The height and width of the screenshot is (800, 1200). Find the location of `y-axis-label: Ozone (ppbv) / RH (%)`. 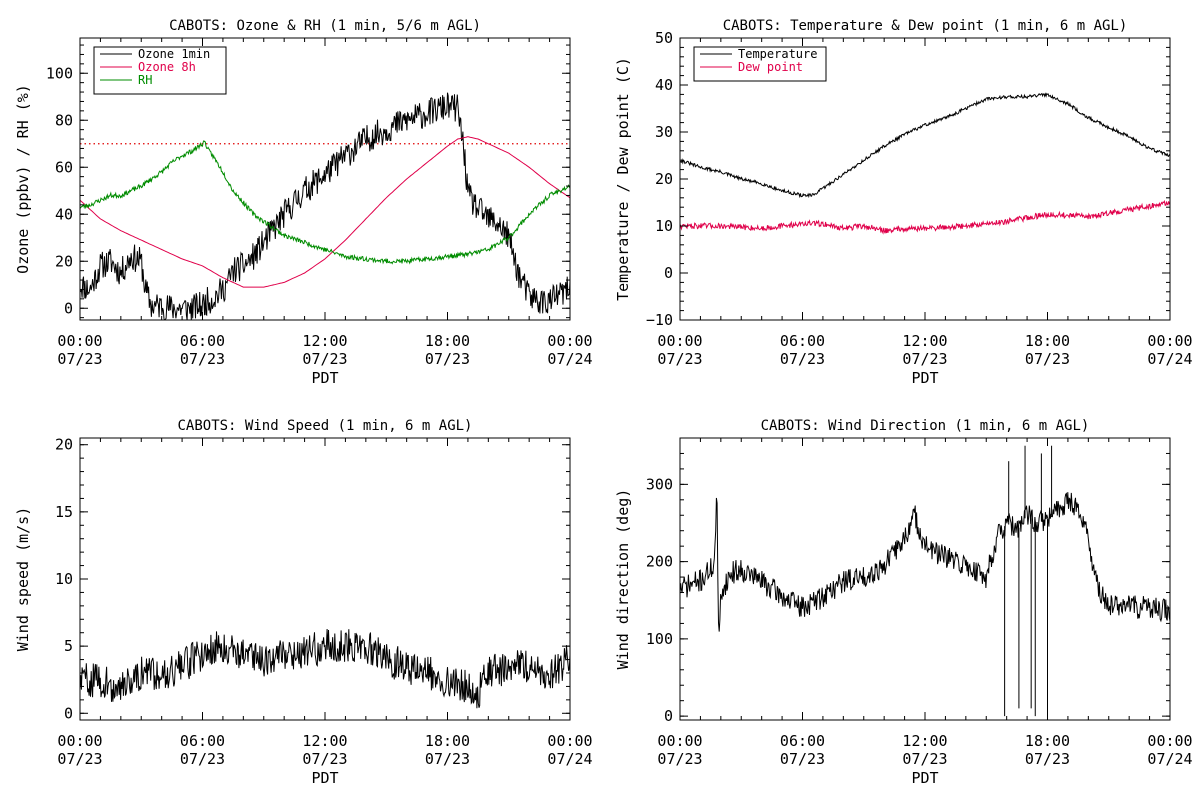

y-axis-label: Ozone (ppbv) / RH (%) is located at coordinates (23, 179).